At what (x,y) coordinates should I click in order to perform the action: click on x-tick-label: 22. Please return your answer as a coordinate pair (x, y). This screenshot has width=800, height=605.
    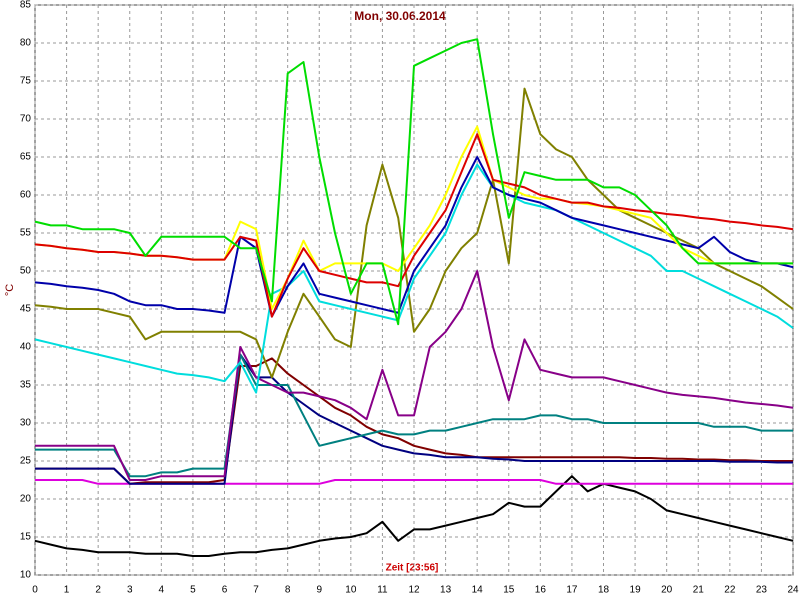
    Looking at the image, I should click on (730, 590).